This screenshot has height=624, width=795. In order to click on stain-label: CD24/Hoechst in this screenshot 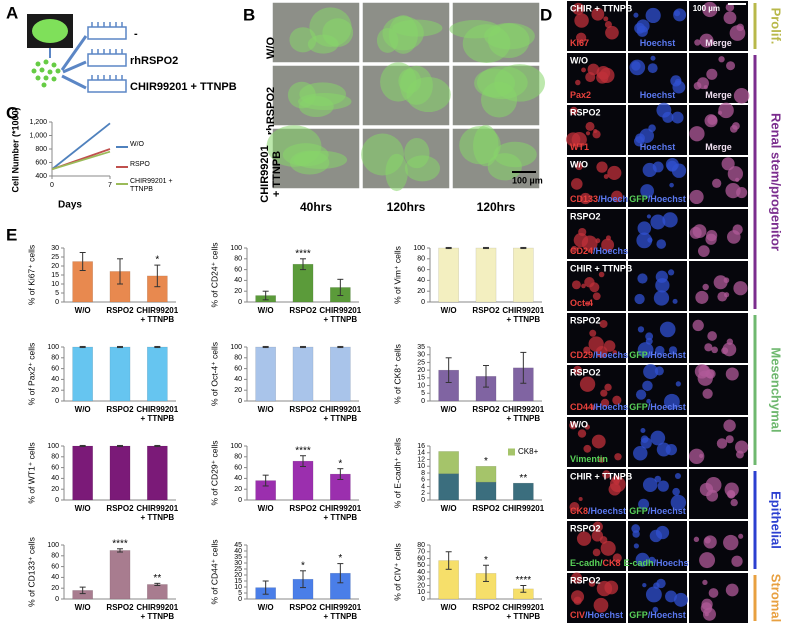, I will do `click(600, 251)`.